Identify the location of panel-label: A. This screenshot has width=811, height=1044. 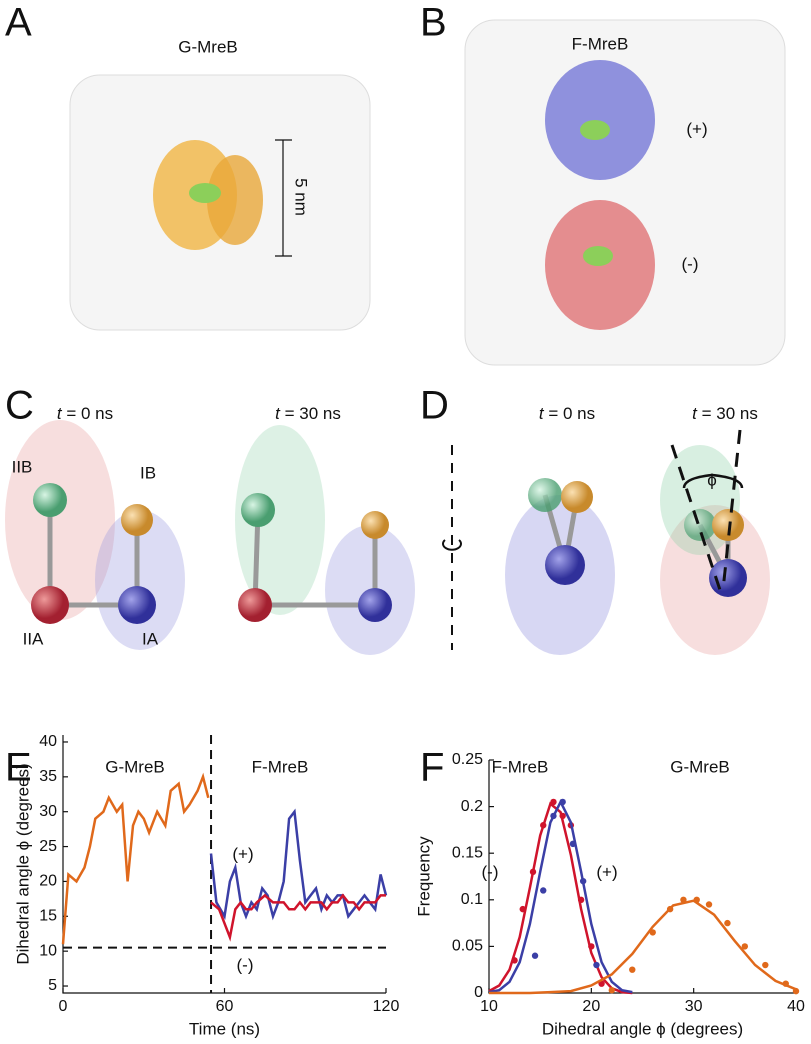
(18, 23).